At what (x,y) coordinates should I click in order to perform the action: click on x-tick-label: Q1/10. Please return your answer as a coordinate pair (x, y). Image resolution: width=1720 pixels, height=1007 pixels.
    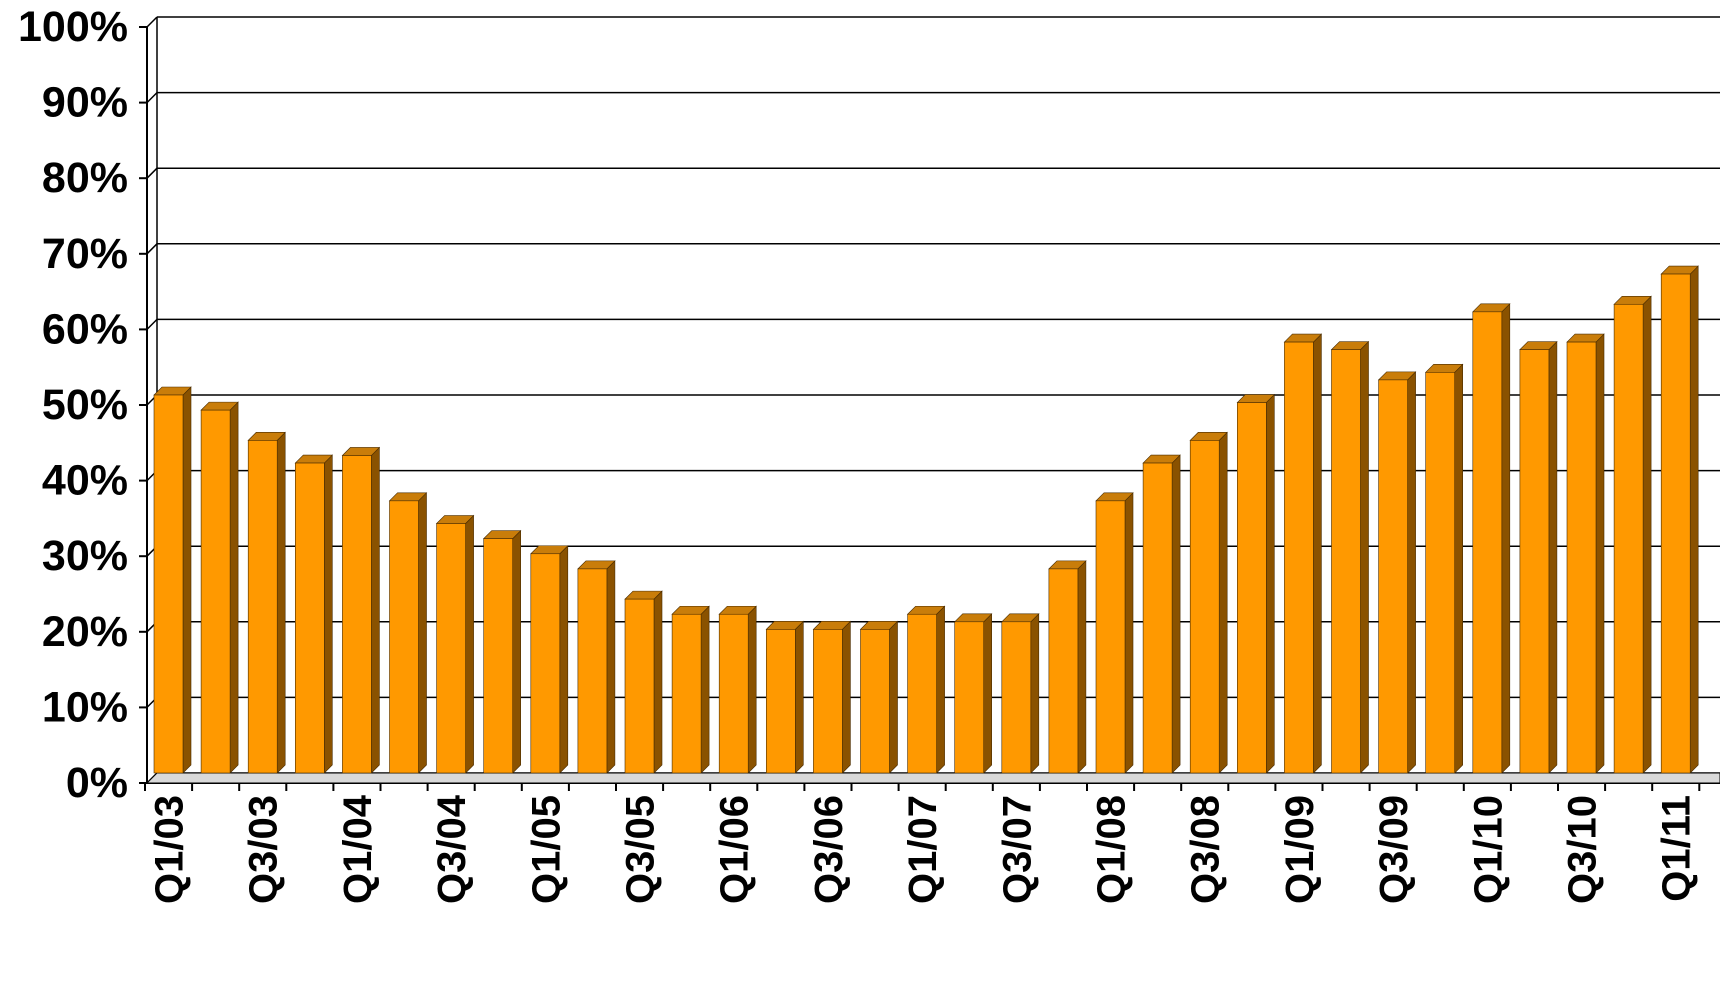
    Looking at the image, I should click on (1488, 849).